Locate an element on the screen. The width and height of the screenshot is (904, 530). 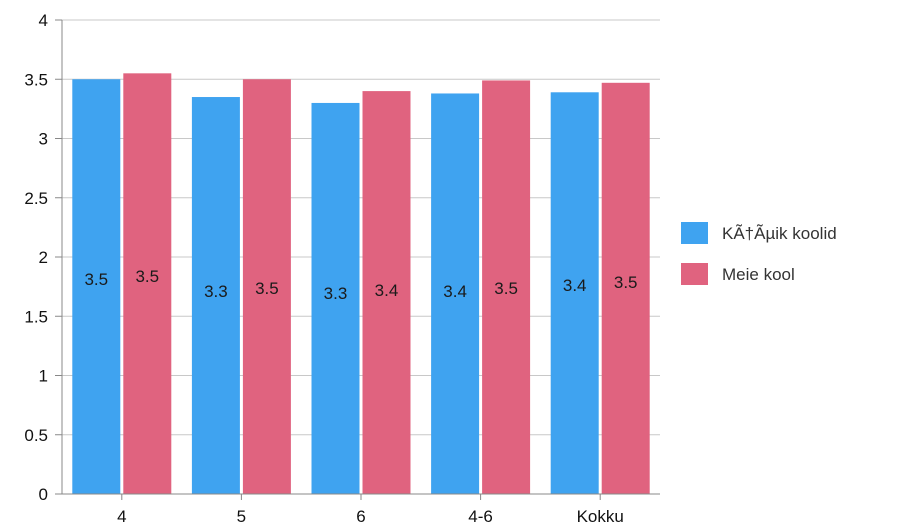
y-tick-label: 3.5 is located at coordinates (36, 79).